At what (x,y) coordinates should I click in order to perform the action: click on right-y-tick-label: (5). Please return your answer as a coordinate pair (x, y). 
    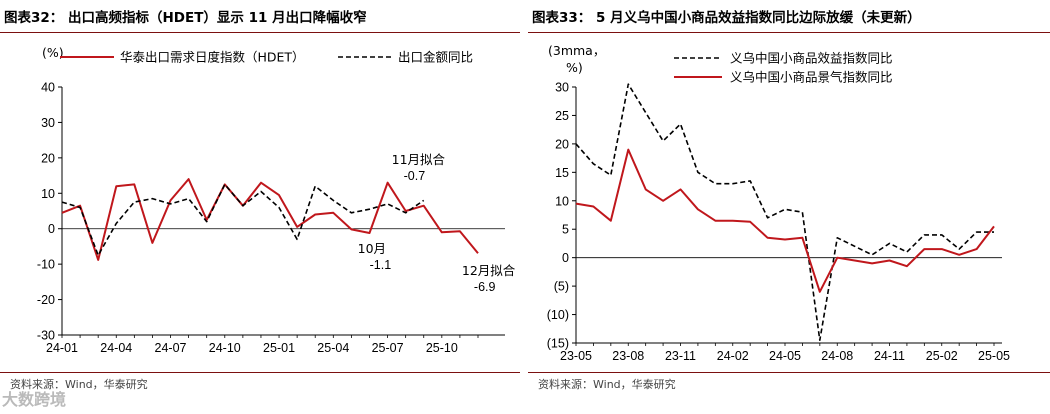
    Looking at the image, I should click on (561, 287).